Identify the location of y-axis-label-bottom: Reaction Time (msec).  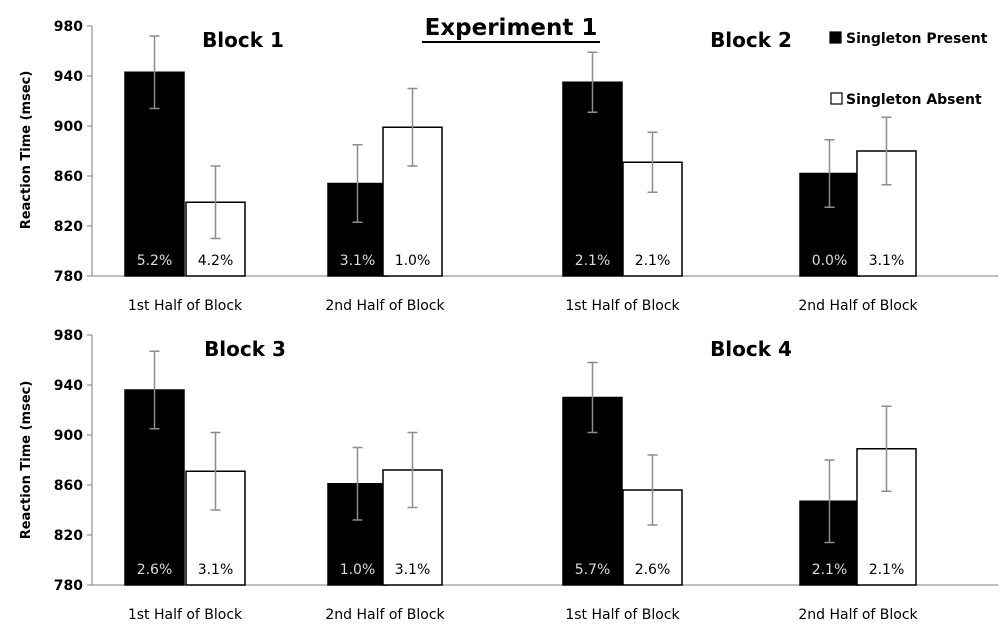
(26, 460).